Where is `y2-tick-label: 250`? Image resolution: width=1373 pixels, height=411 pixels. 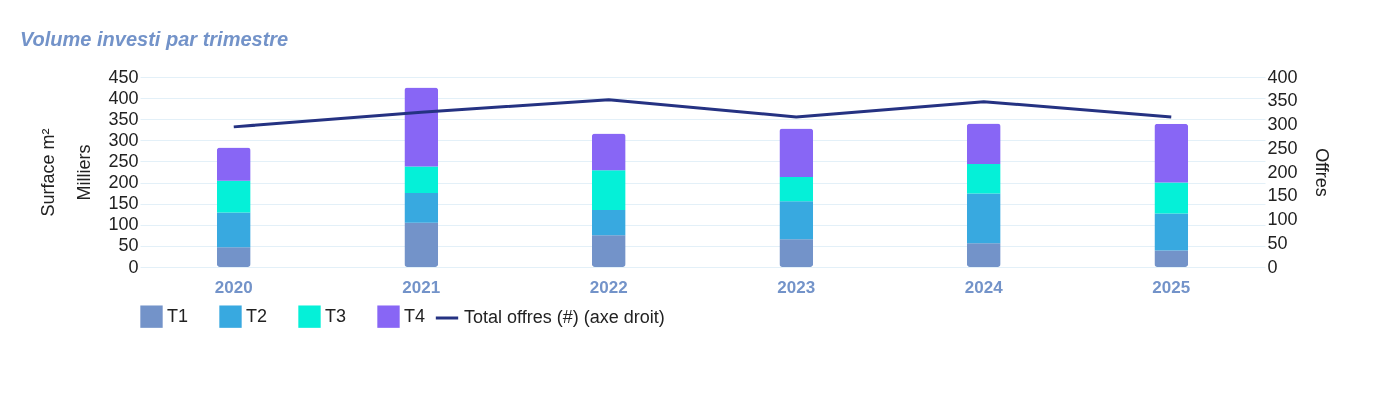
y2-tick-label: 250 is located at coordinates (1282, 147).